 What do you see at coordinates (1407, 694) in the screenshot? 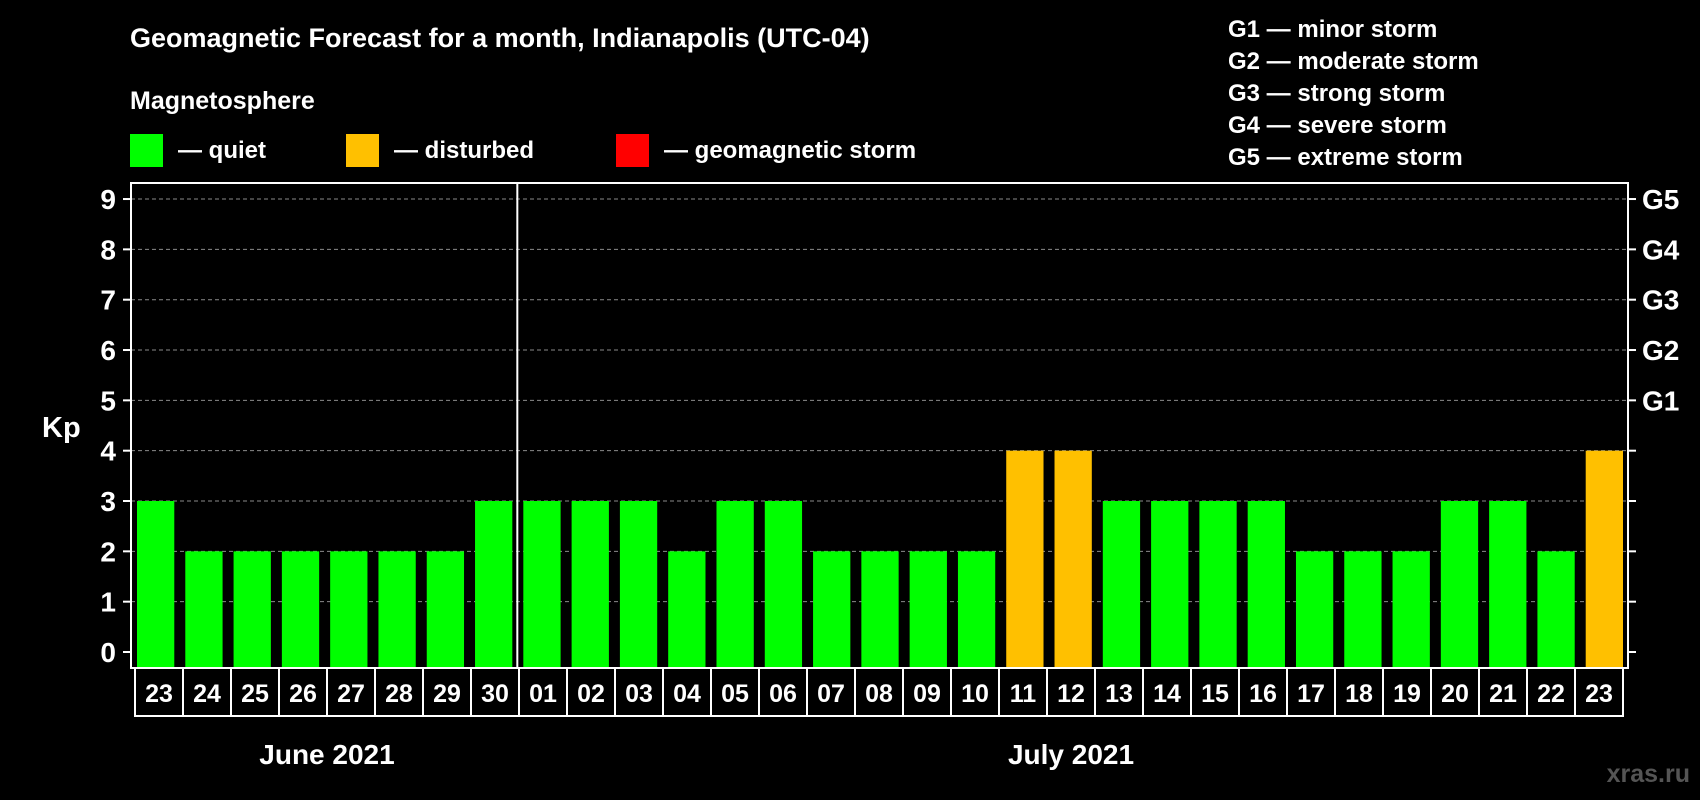
I see `date-label: 19` at bounding box center [1407, 694].